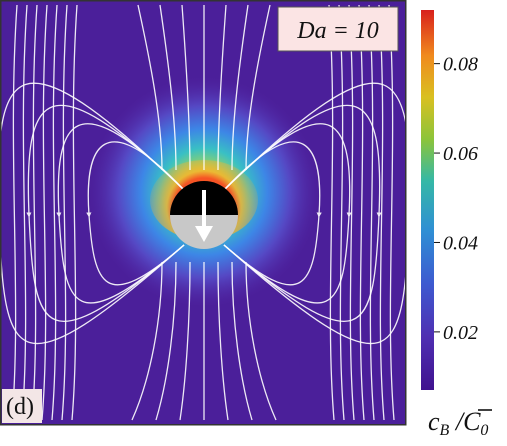 This screenshot has width=507, height=446. I want to click on colorbar-label-sub1: B, so click(445, 430).